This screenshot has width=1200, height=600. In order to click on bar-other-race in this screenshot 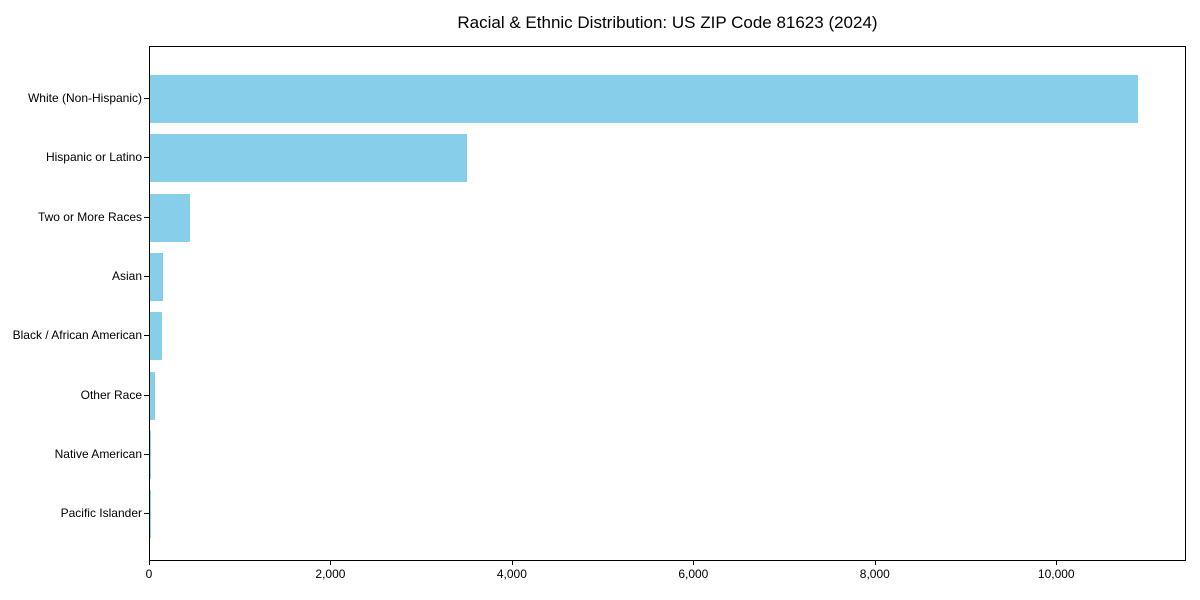, I will do `click(152, 395)`.